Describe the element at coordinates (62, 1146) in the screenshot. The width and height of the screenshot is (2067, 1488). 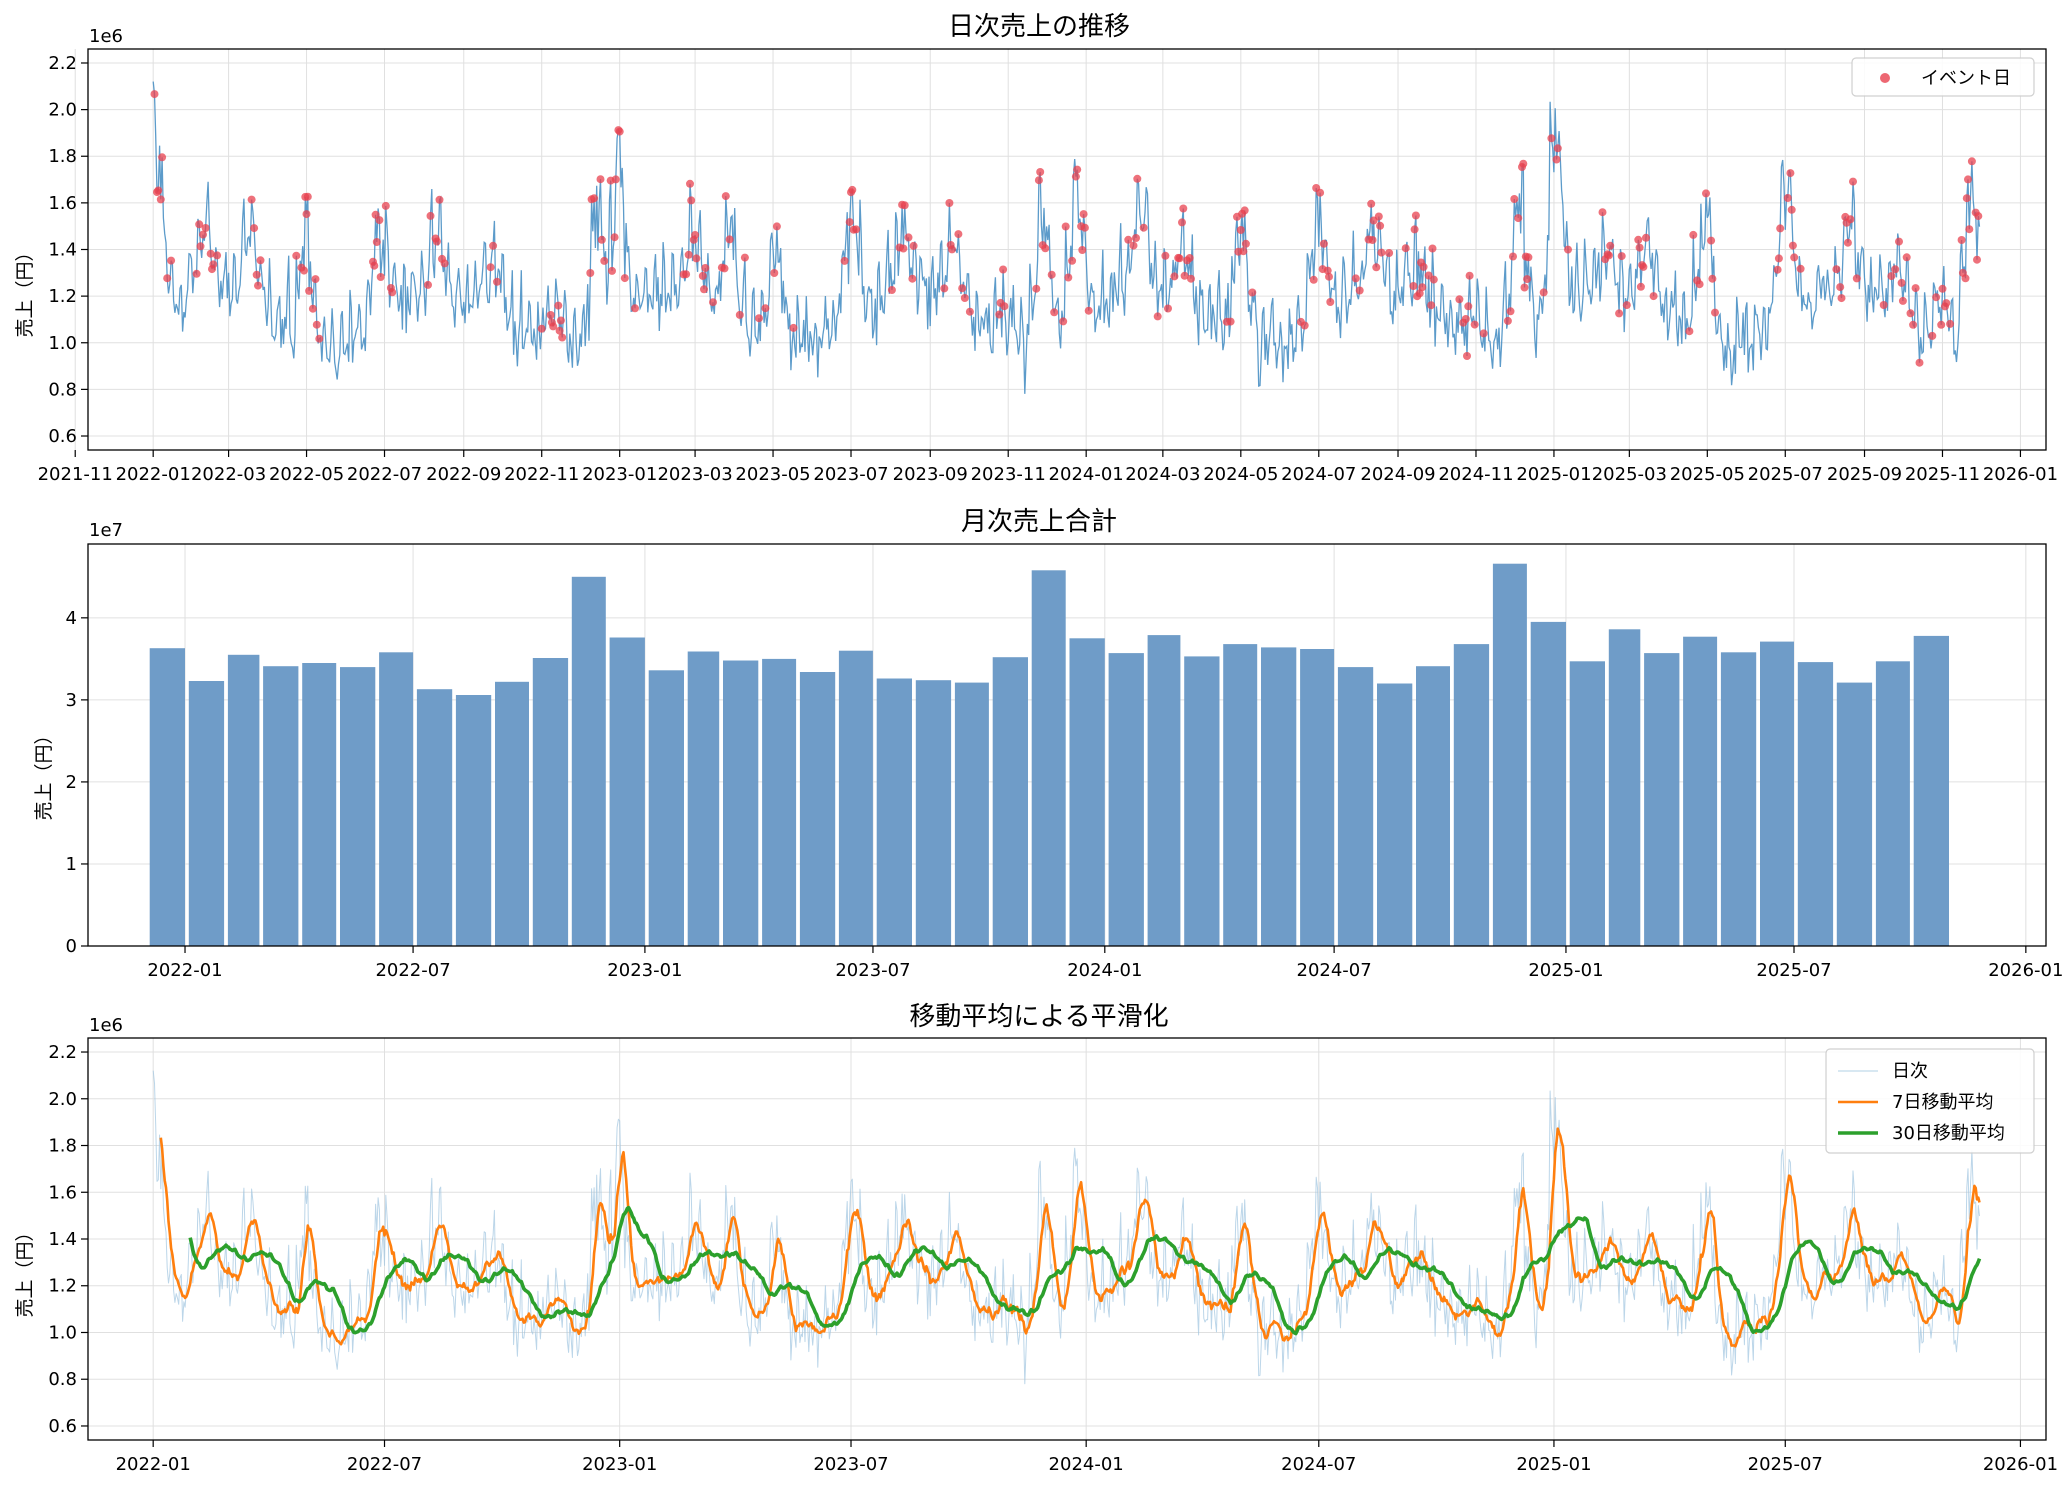
I see `y-tick-label: 1.8` at that location.